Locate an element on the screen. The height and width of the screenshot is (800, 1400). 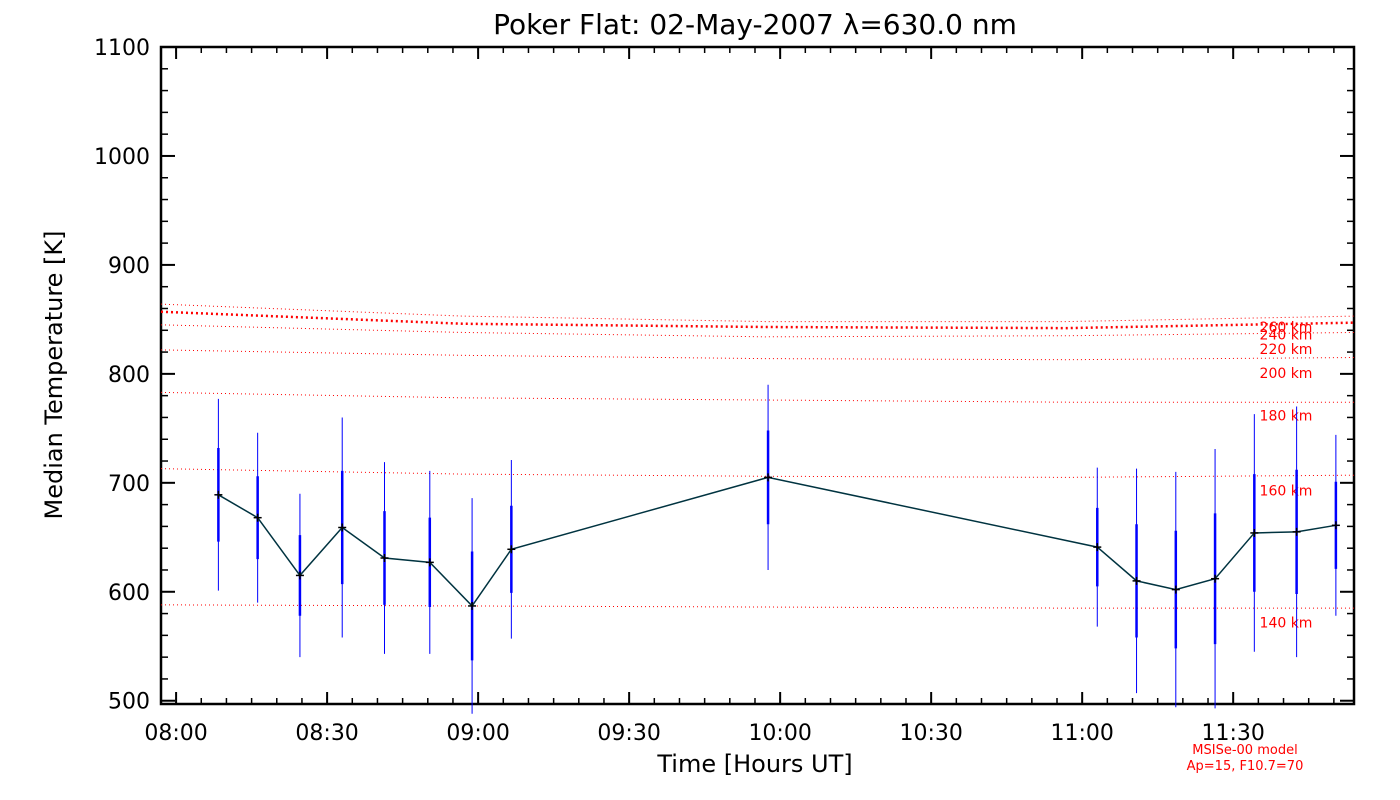
model-curve-label: 200 km is located at coordinates (1286, 374).